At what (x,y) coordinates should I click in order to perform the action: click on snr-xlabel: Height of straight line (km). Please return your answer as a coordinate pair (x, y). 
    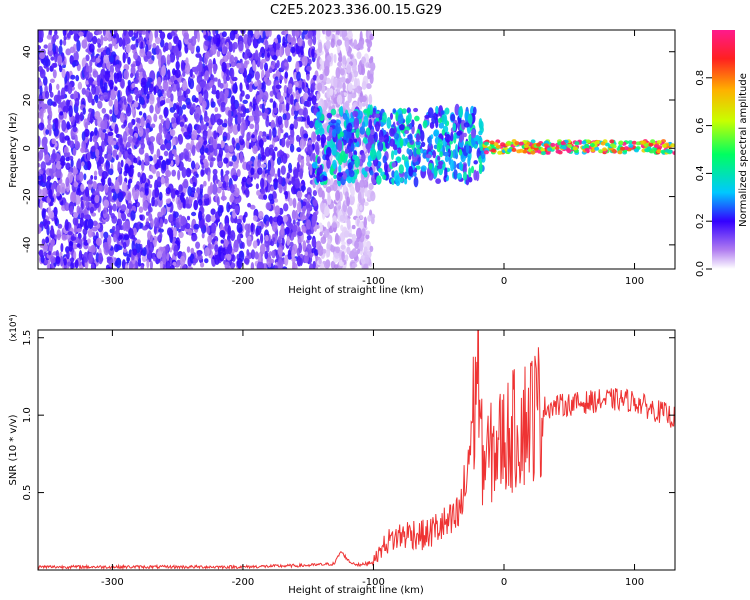
    Looking at the image, I should click on (356, 590).